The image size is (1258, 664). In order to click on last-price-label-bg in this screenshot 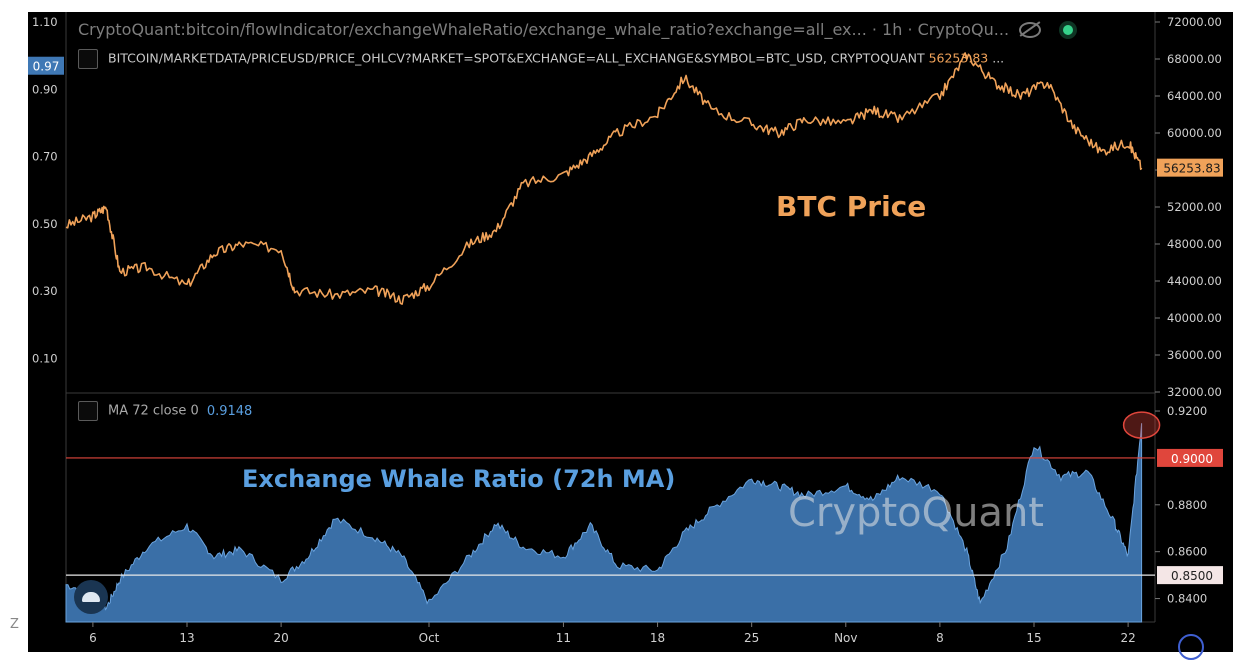, I will do `click(1190, 167)`.